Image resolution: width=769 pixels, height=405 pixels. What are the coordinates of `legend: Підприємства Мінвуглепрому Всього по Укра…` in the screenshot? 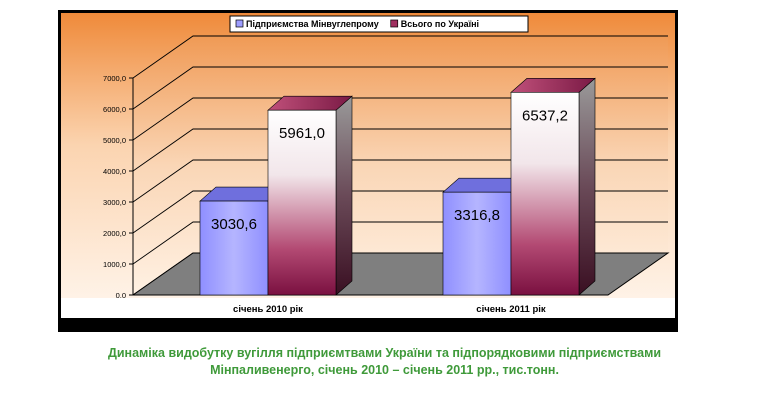 It's located at (379, 24).